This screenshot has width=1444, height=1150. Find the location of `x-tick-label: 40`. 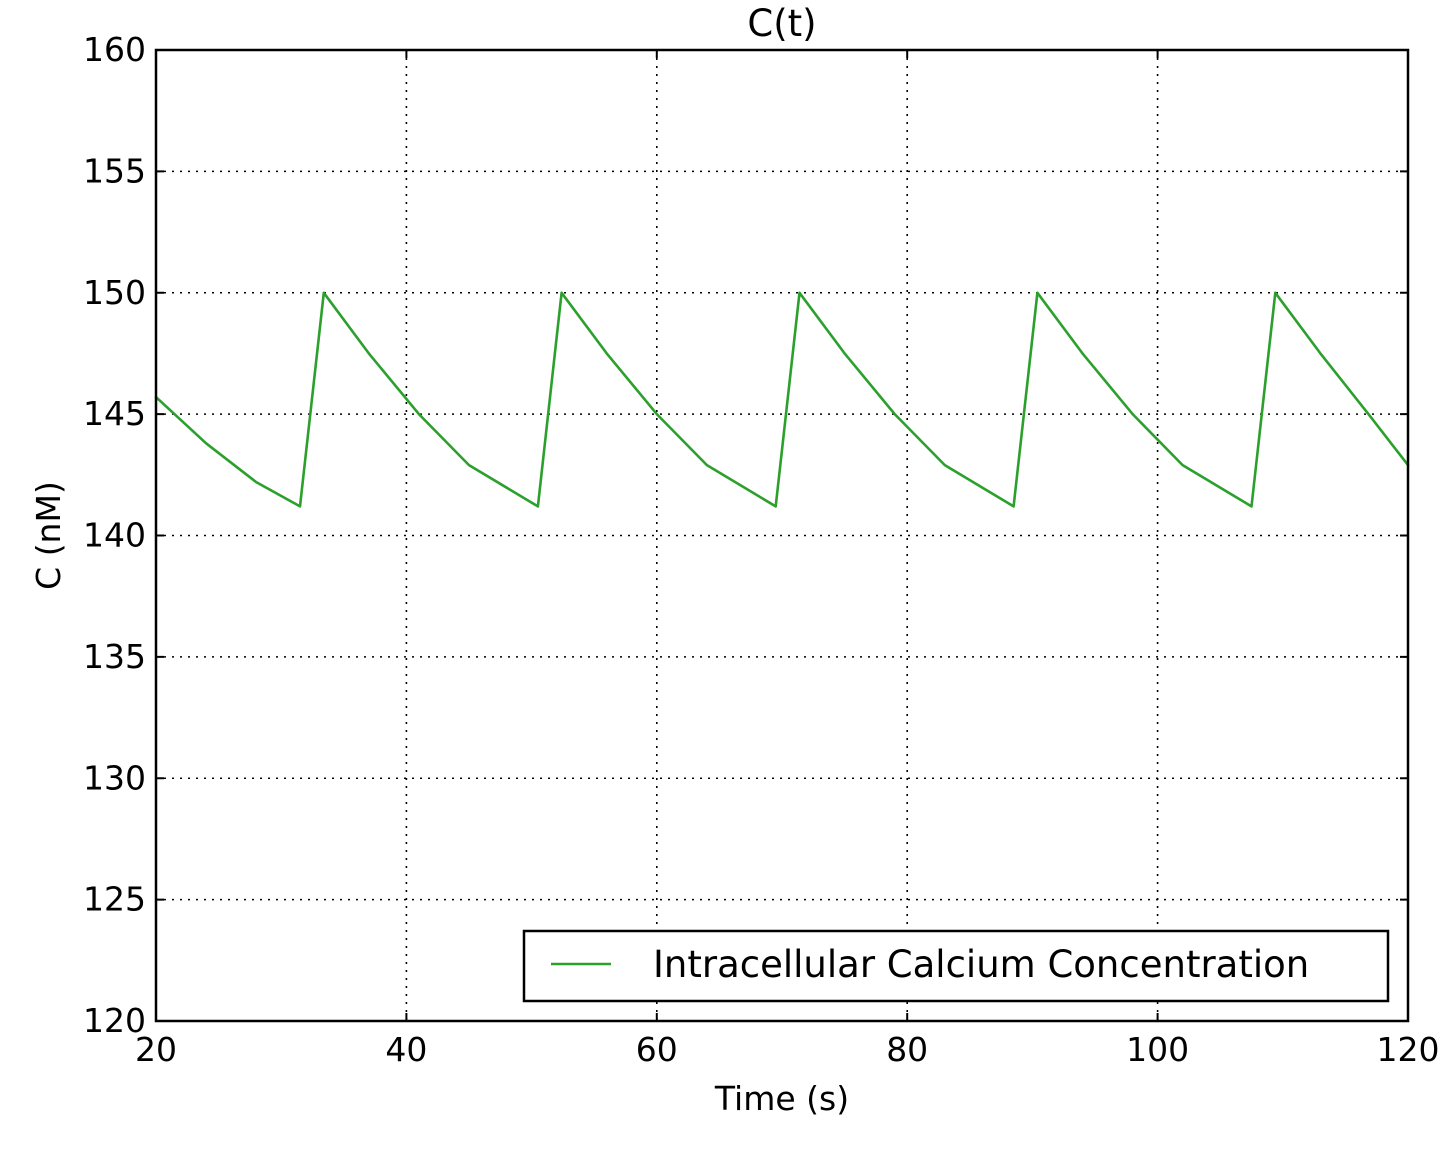

x-tick-label: 40 is located at coordinates (406, 1049).